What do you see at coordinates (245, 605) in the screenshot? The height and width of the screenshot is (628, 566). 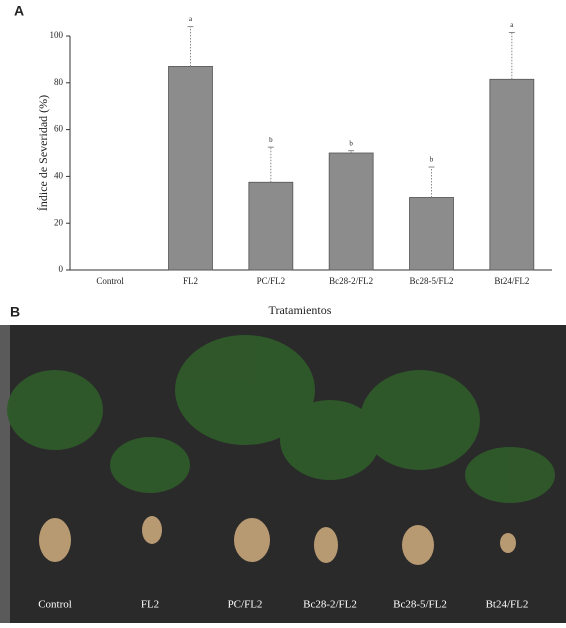 I see `photo-label: PC/FL2` at bounding box center [245, 605].